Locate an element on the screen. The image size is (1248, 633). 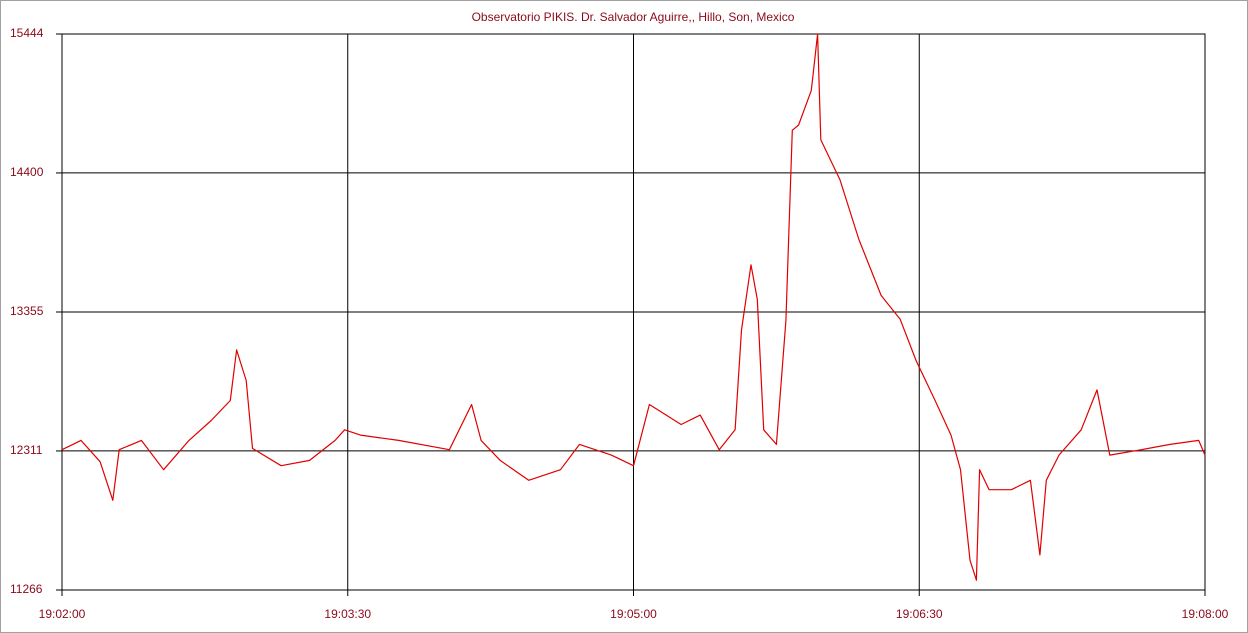
y-tick-label: 14400 is located at coordinates (27, 172).